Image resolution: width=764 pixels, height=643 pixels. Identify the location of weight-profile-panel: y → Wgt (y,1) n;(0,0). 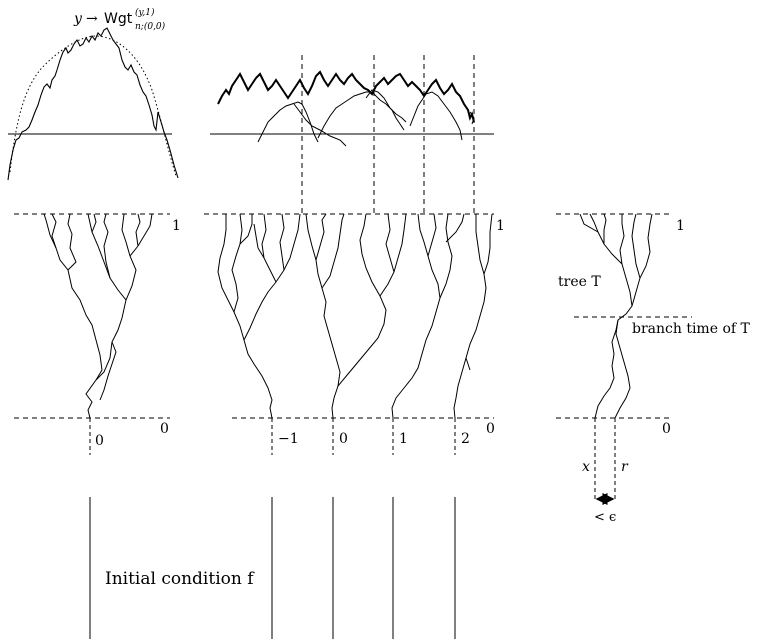
(93, 94).